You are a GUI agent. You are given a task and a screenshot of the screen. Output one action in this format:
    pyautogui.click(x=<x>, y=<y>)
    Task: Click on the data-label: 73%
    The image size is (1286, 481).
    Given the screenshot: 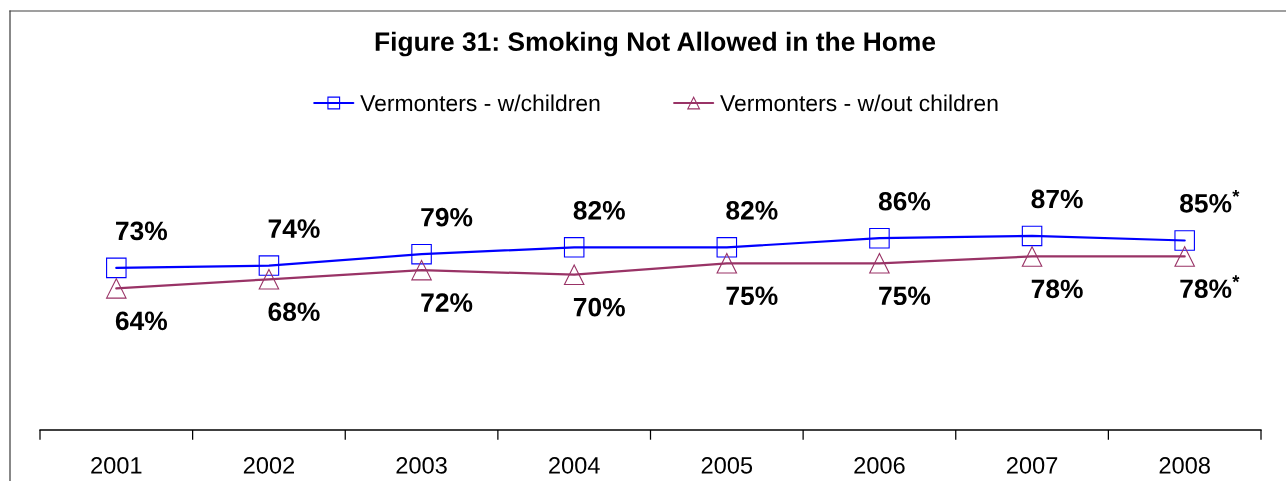 What is the action you would take?
    pyautogui.click(x=142, y=231)
    